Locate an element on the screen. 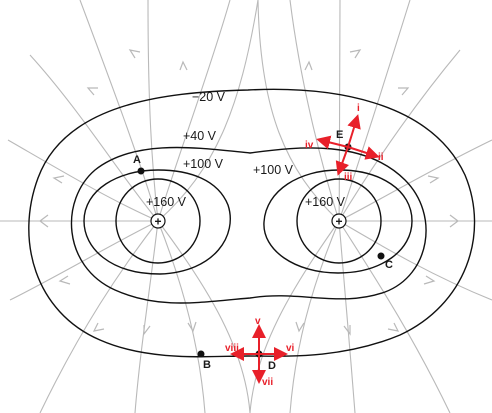 This screenshot has height=413, width=492. vector-ii is located at coordinates (363, 153).